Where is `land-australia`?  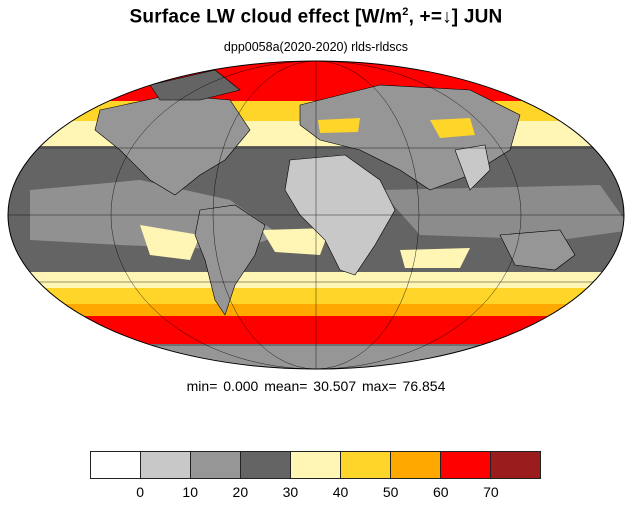
land-australia is located at coordinates (537, 250).